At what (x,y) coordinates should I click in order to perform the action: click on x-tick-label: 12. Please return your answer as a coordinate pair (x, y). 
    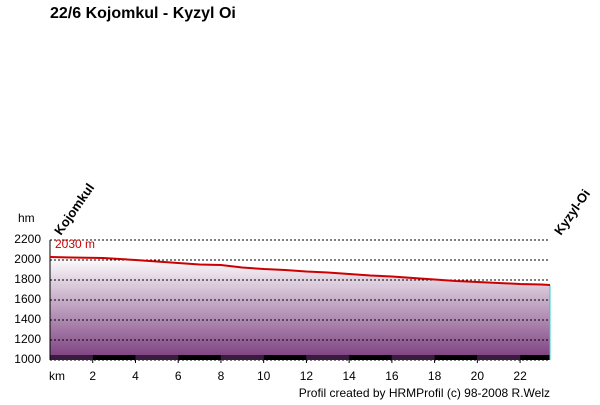
    Looking at the image, I should click on (307, 376).